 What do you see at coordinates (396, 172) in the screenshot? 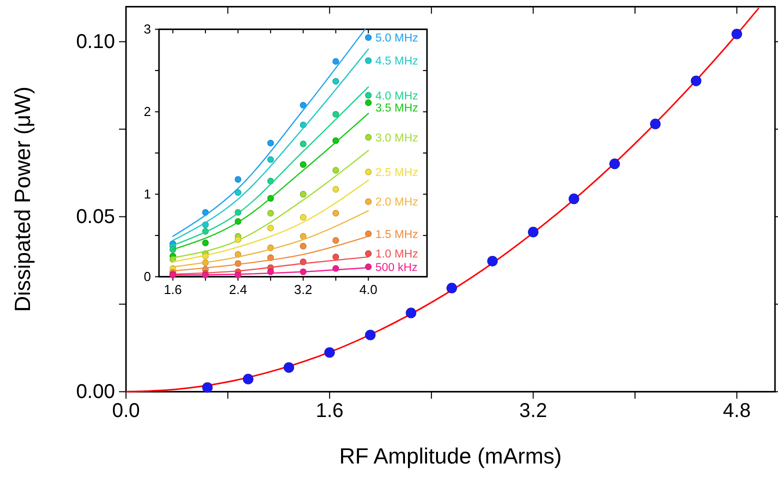
I see `series-label: 2.5 MHz` at bounding box center [396, 172].